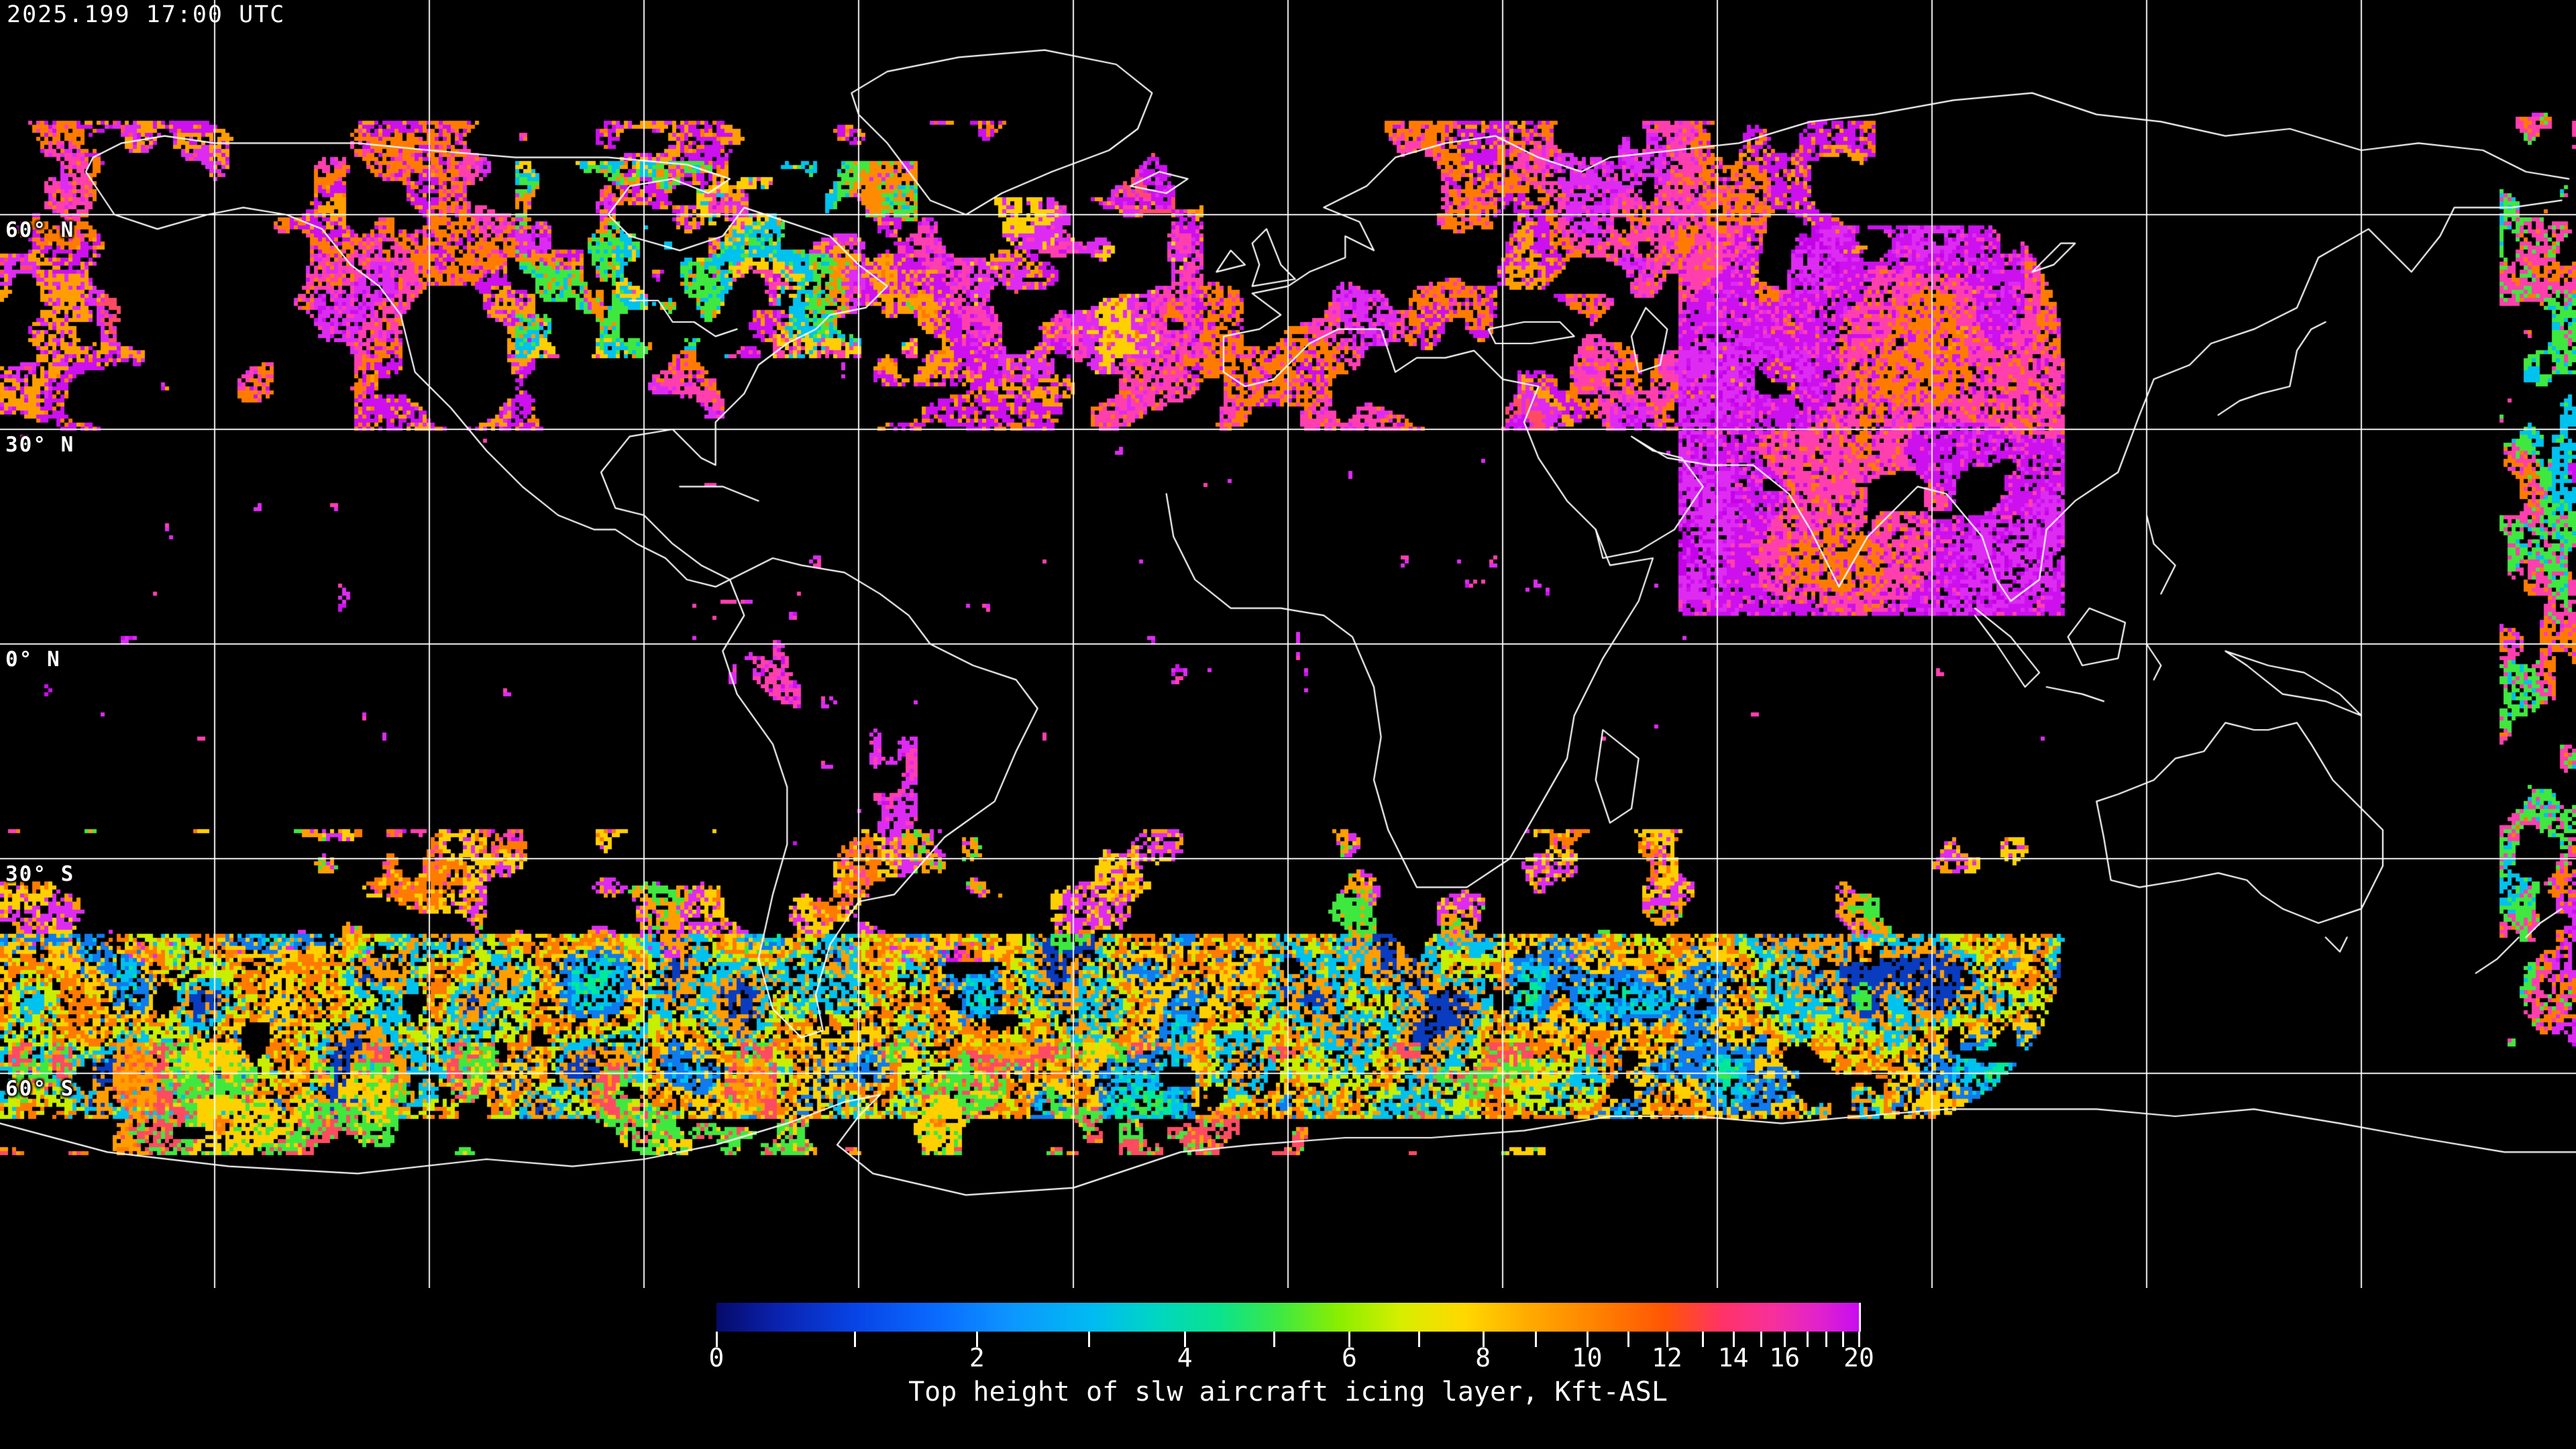  What do you see at coordinates (1185, 1358) in the screenshot?
I see `colorbar-tick-label: 4` at bounding box center [1185, 1358].